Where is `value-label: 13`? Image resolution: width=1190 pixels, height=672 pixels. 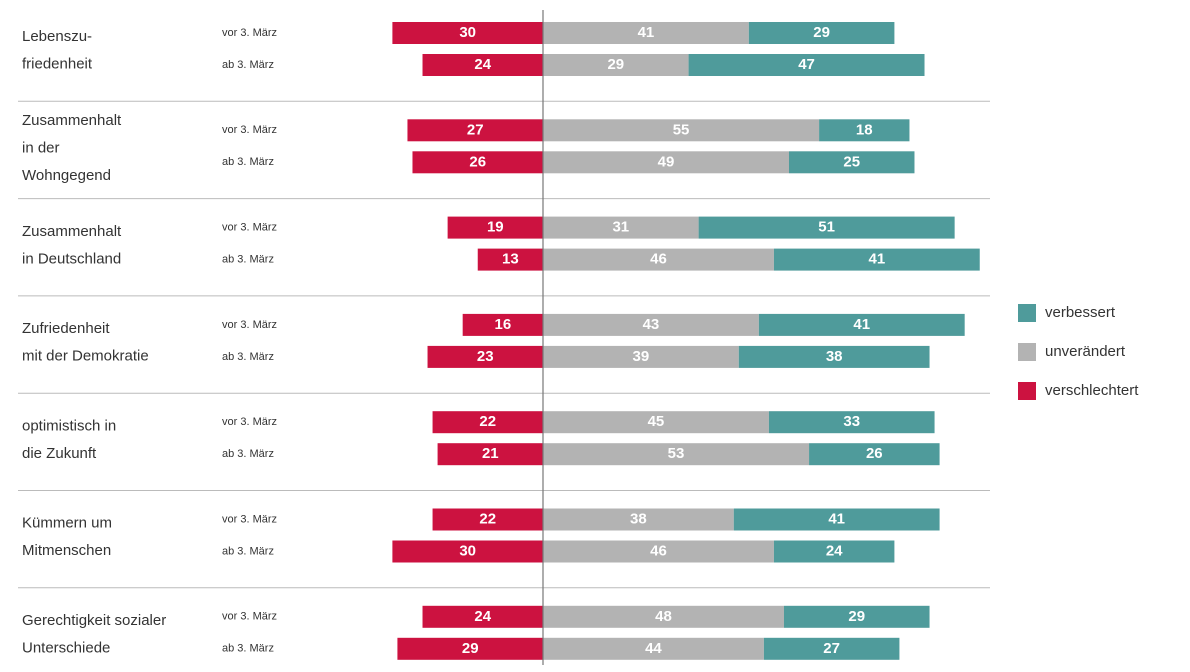 value-label: 13 is located at coordinates (510, 259).